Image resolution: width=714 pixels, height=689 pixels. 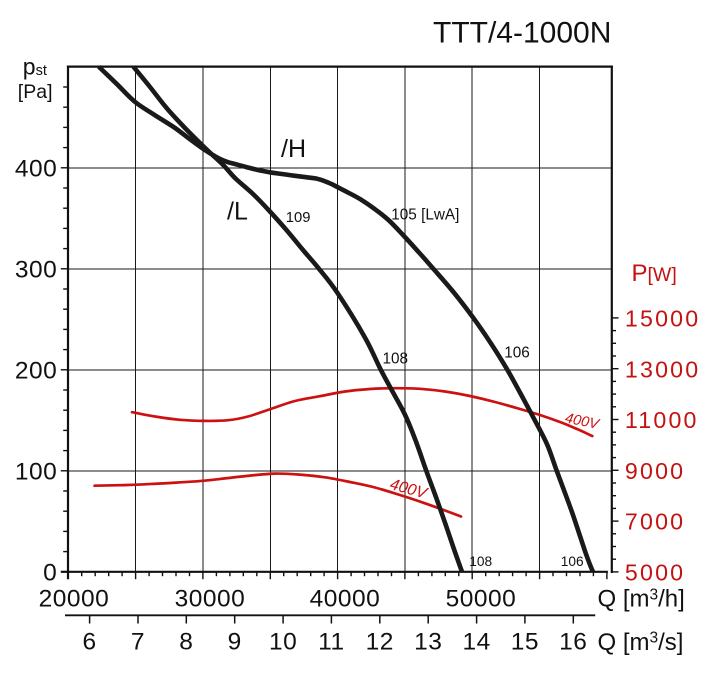 What do you see at coordinates (74, 599) in the screenshot?
I see `svg-text: 20000` at bounding box center [74, 599].